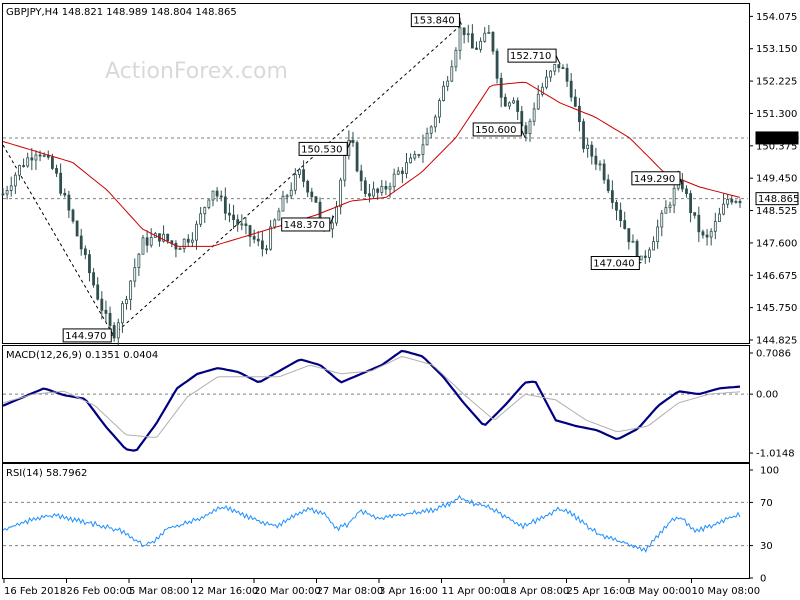 This screenshot has width=800, height=600. Describe the element at coordinates (536, 591) in the screenshot. I see `time-axis-label: 18 Apr 08:00` at that location.